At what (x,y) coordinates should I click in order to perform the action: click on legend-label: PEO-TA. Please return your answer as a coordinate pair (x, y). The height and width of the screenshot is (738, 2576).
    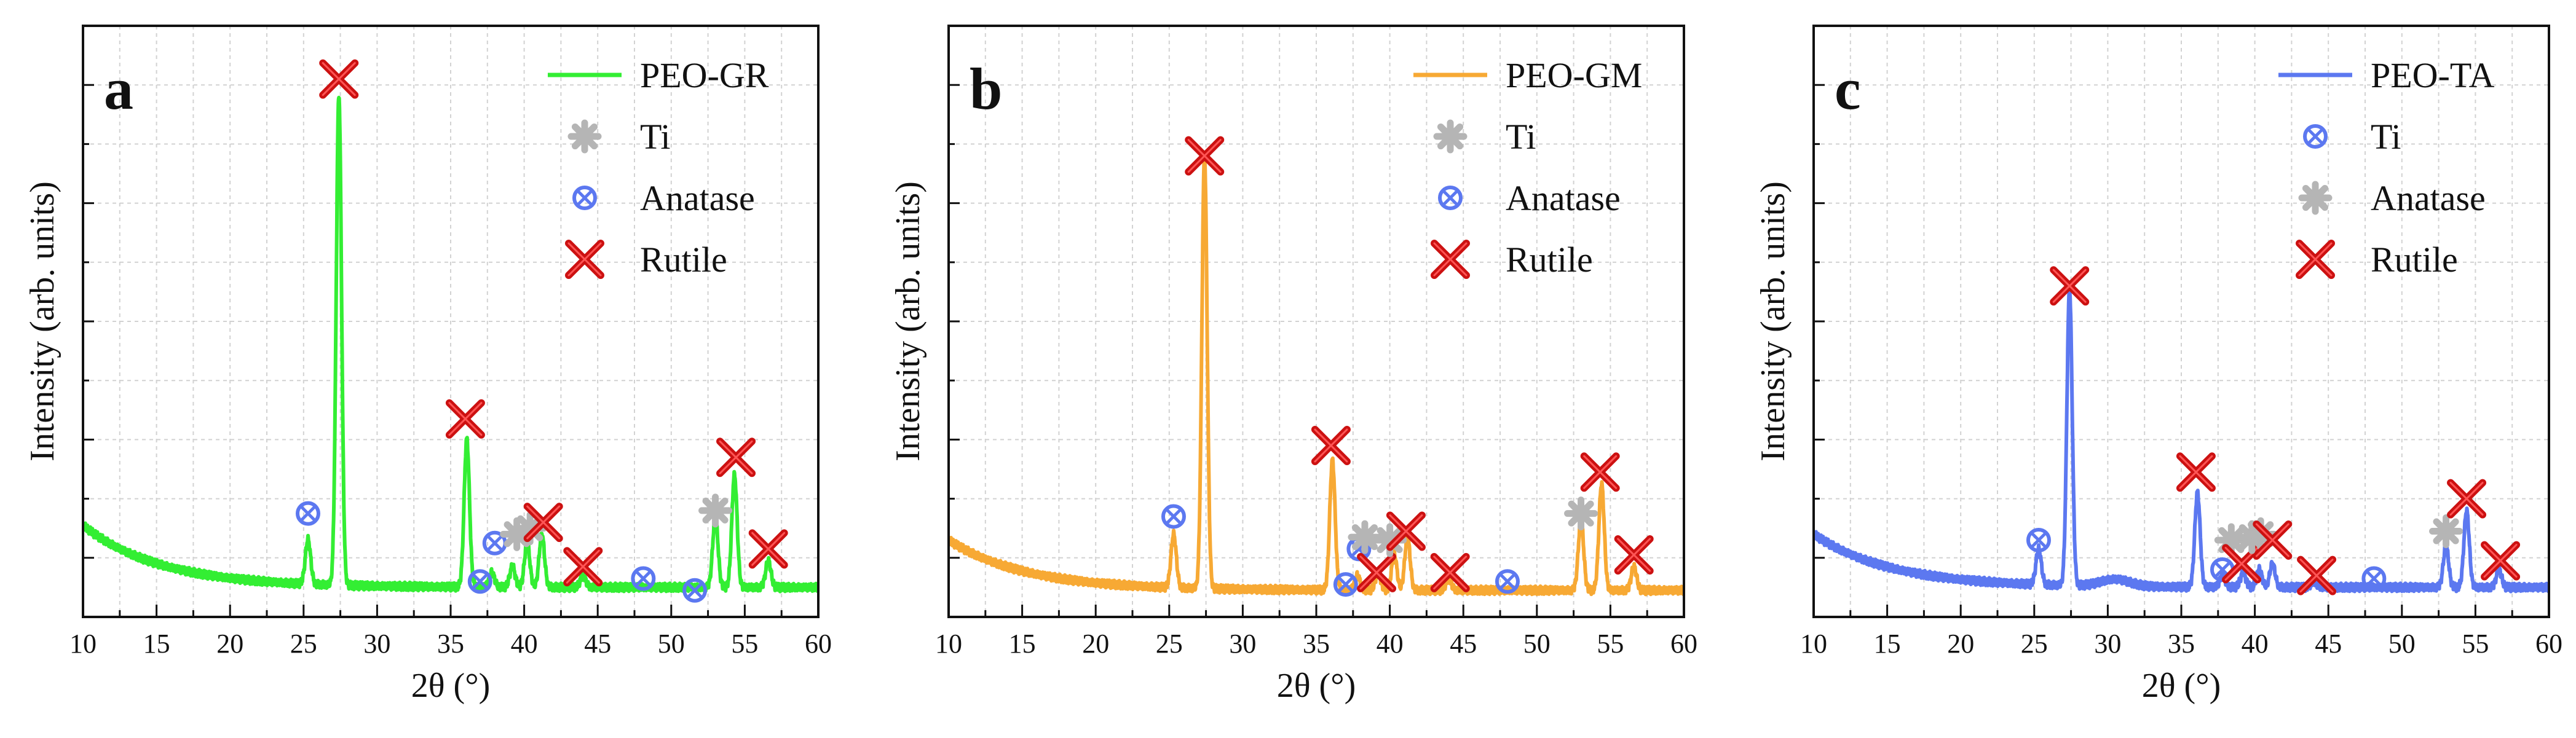
    Looking at the image, I should click on (2433, 75).